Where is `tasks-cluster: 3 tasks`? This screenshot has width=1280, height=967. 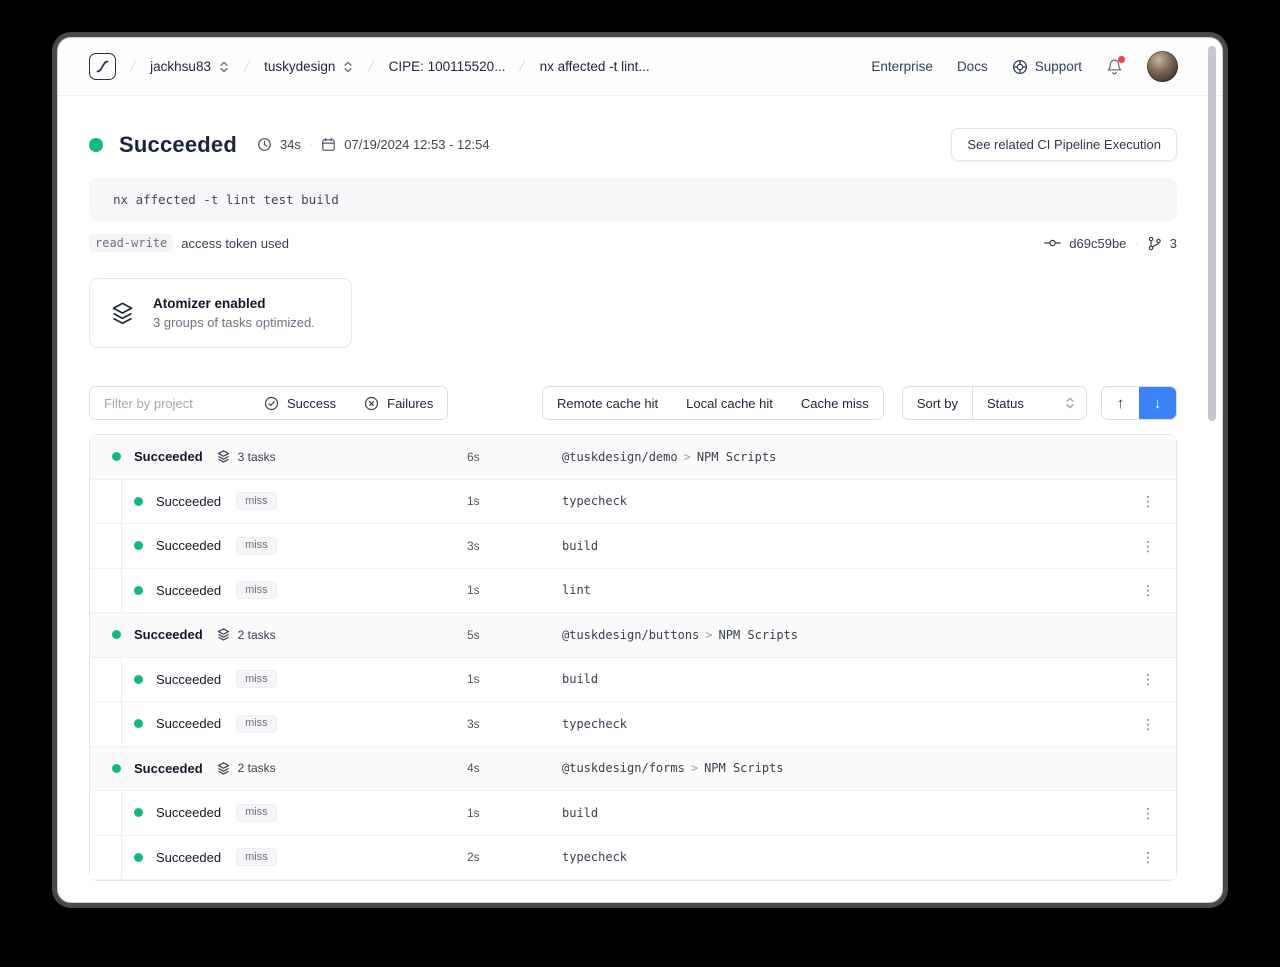
tasks-cluster: 3 tasks is located at coordinates (246, 456).